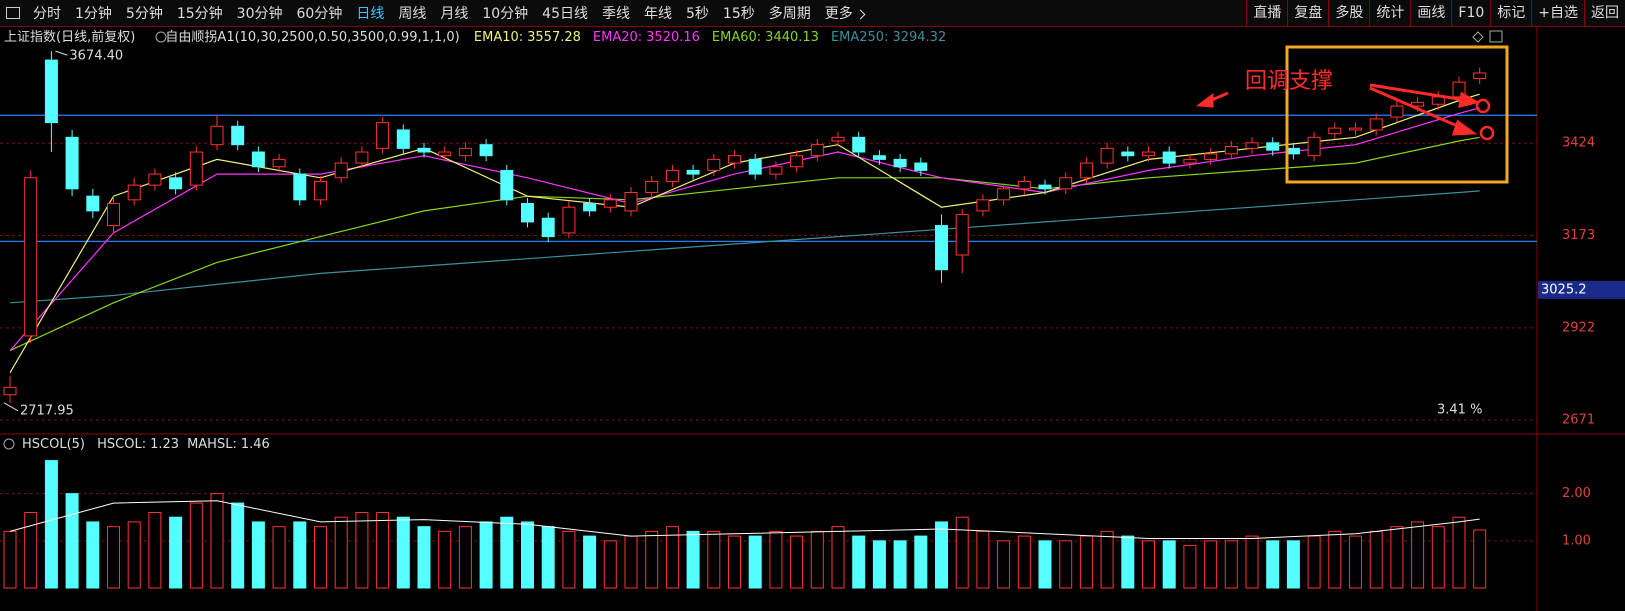  What do you see at coordinates (697, 14) in the screenshot?
I see `period-tab: 5秒` at bounding box center [697, 14].